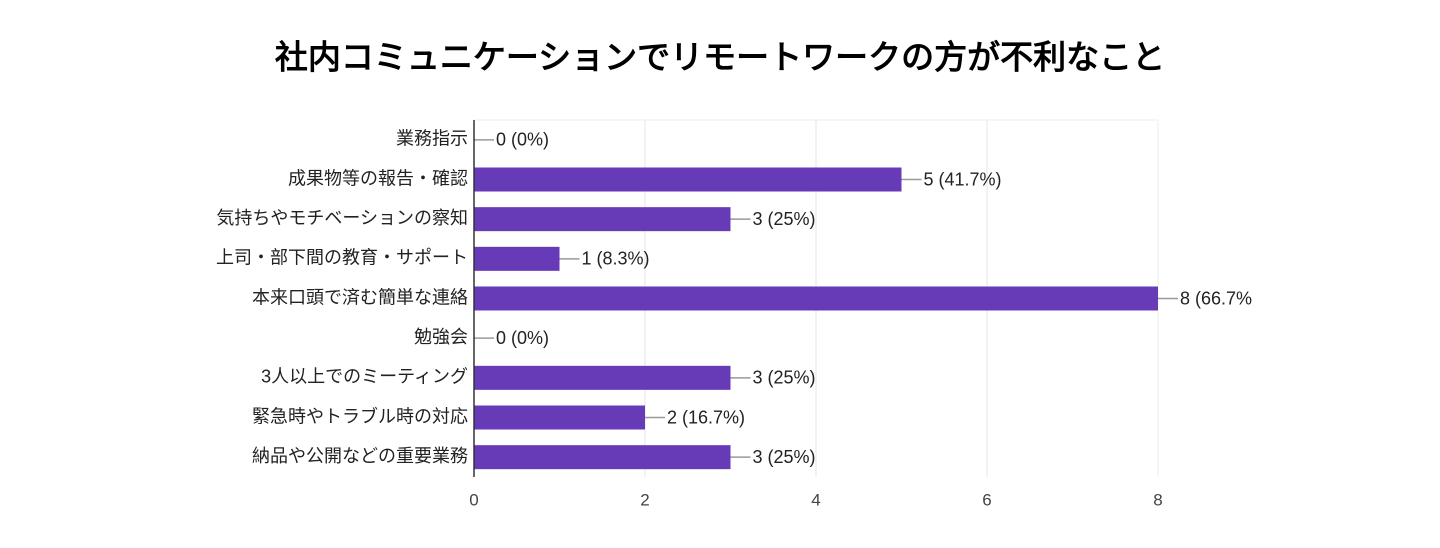 This screenshot has height=548, width=1440. Describe the element at coordinates (360, 456) in the screenshot. I see `y-tick-label: 納品や公開などの重要業務` at that location.